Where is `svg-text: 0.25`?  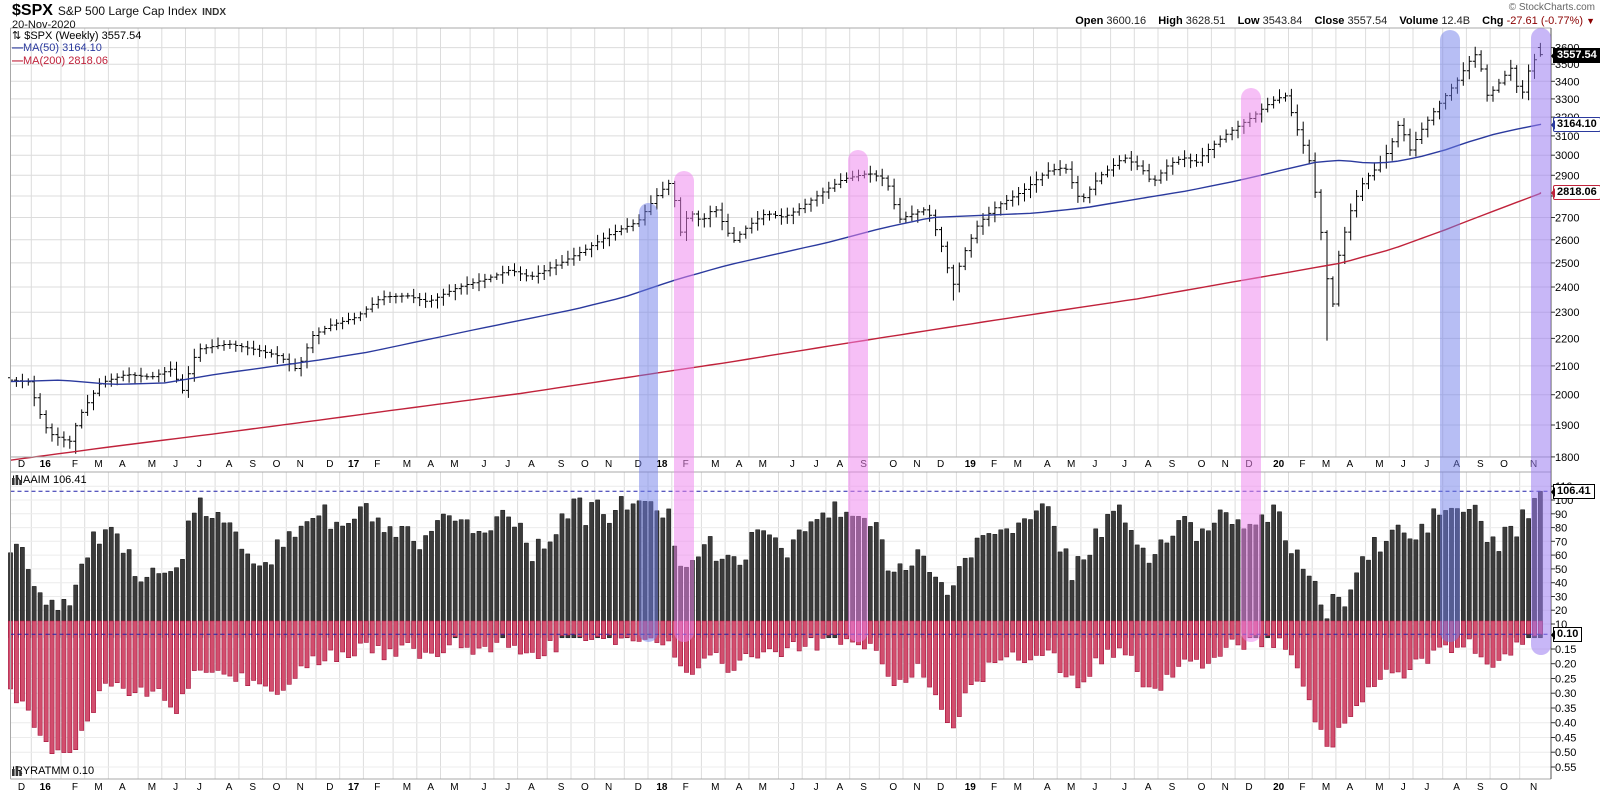 svg-text: 0.25 is located at coordinates (1565, 679).